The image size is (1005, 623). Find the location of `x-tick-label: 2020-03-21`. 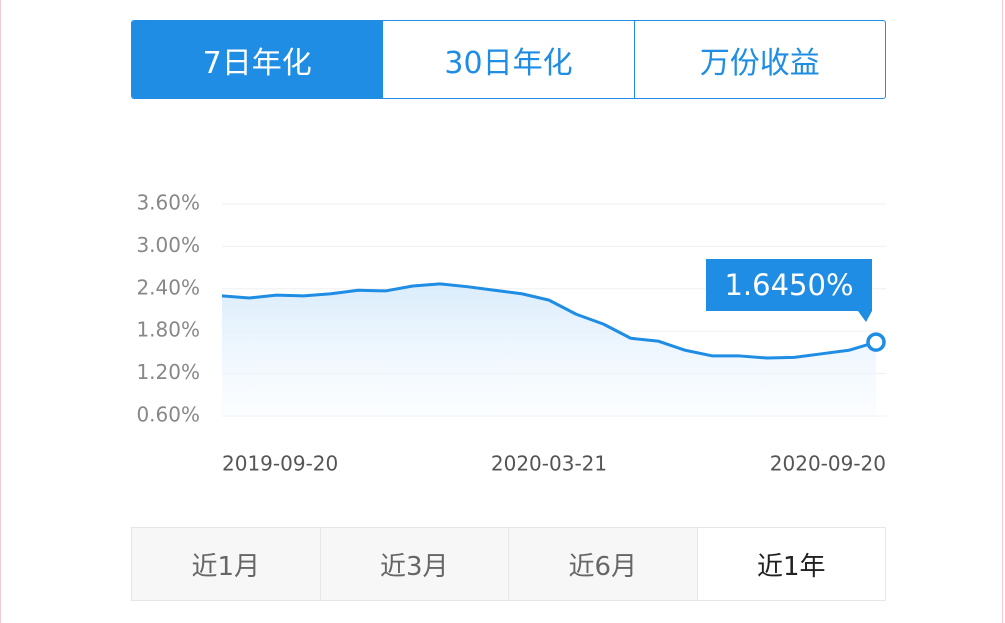

x-tick-label: 2020-03-21 is located at coordinates (549, 464).